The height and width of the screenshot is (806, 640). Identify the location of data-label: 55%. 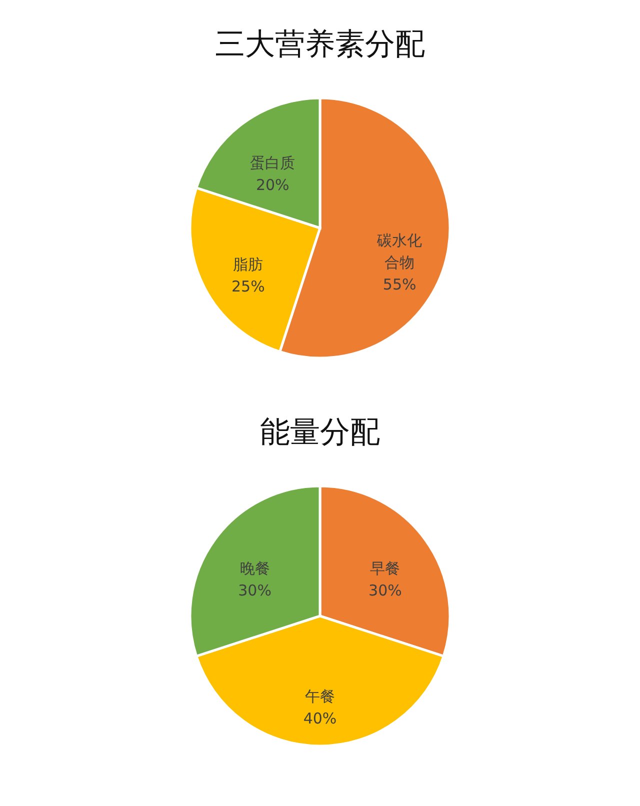
(399, 285).